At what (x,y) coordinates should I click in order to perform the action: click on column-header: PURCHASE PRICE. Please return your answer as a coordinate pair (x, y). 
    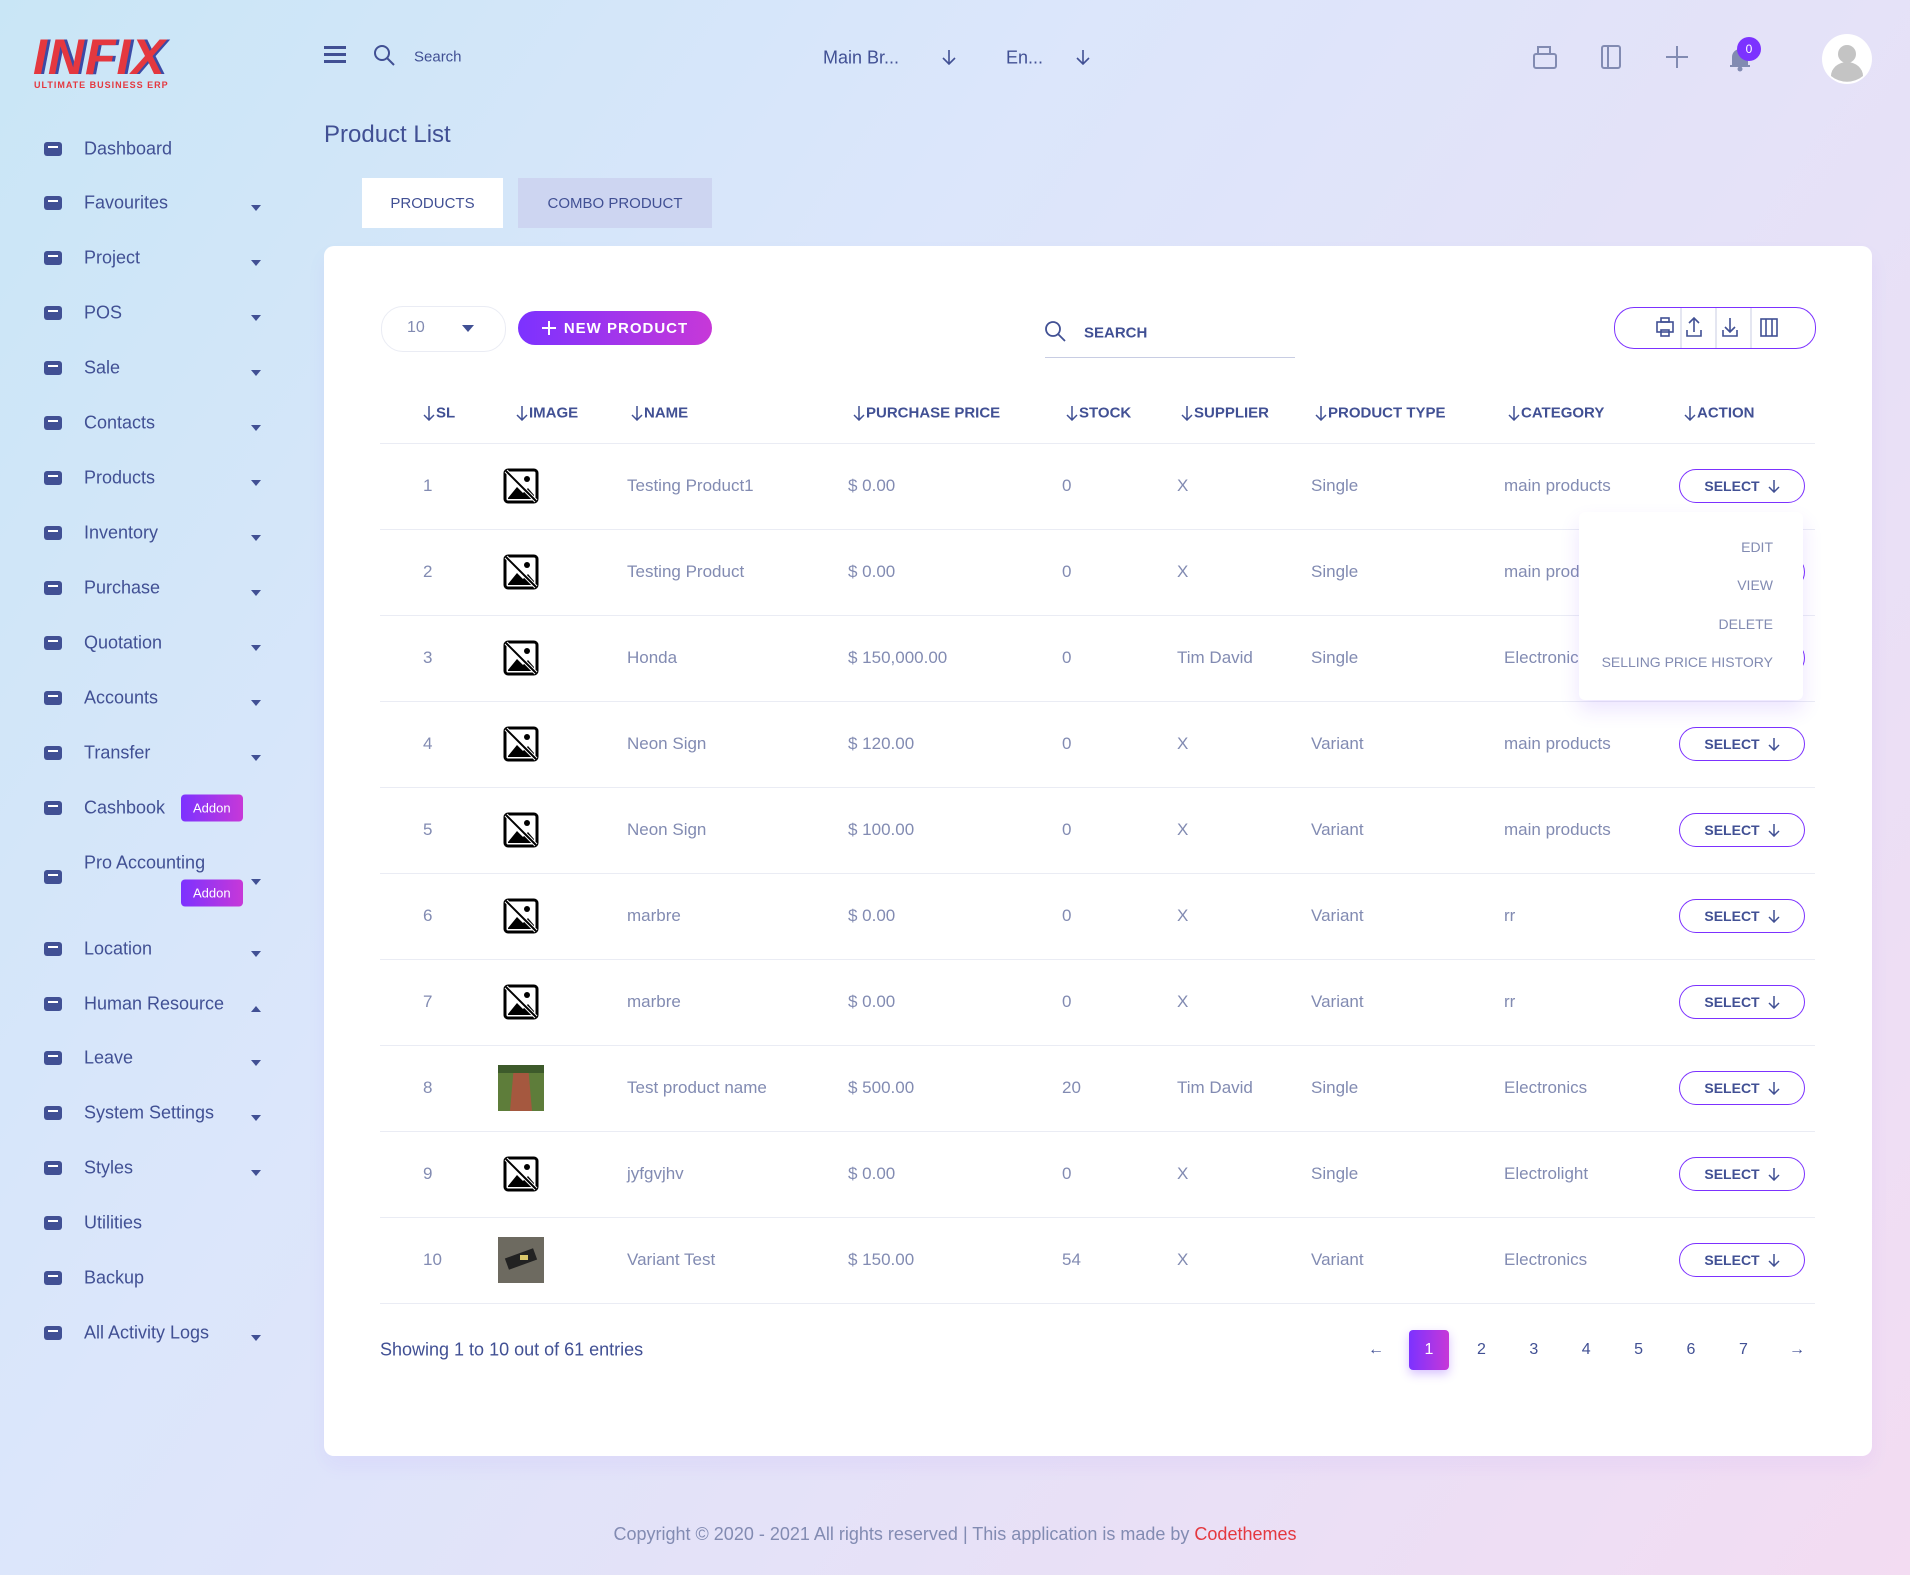
    Looking at the image, I should click on (933, 413).